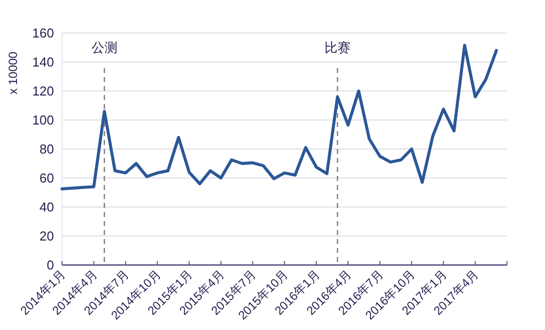  I want to click on ref-line-label: 公测, so click(104, 47).